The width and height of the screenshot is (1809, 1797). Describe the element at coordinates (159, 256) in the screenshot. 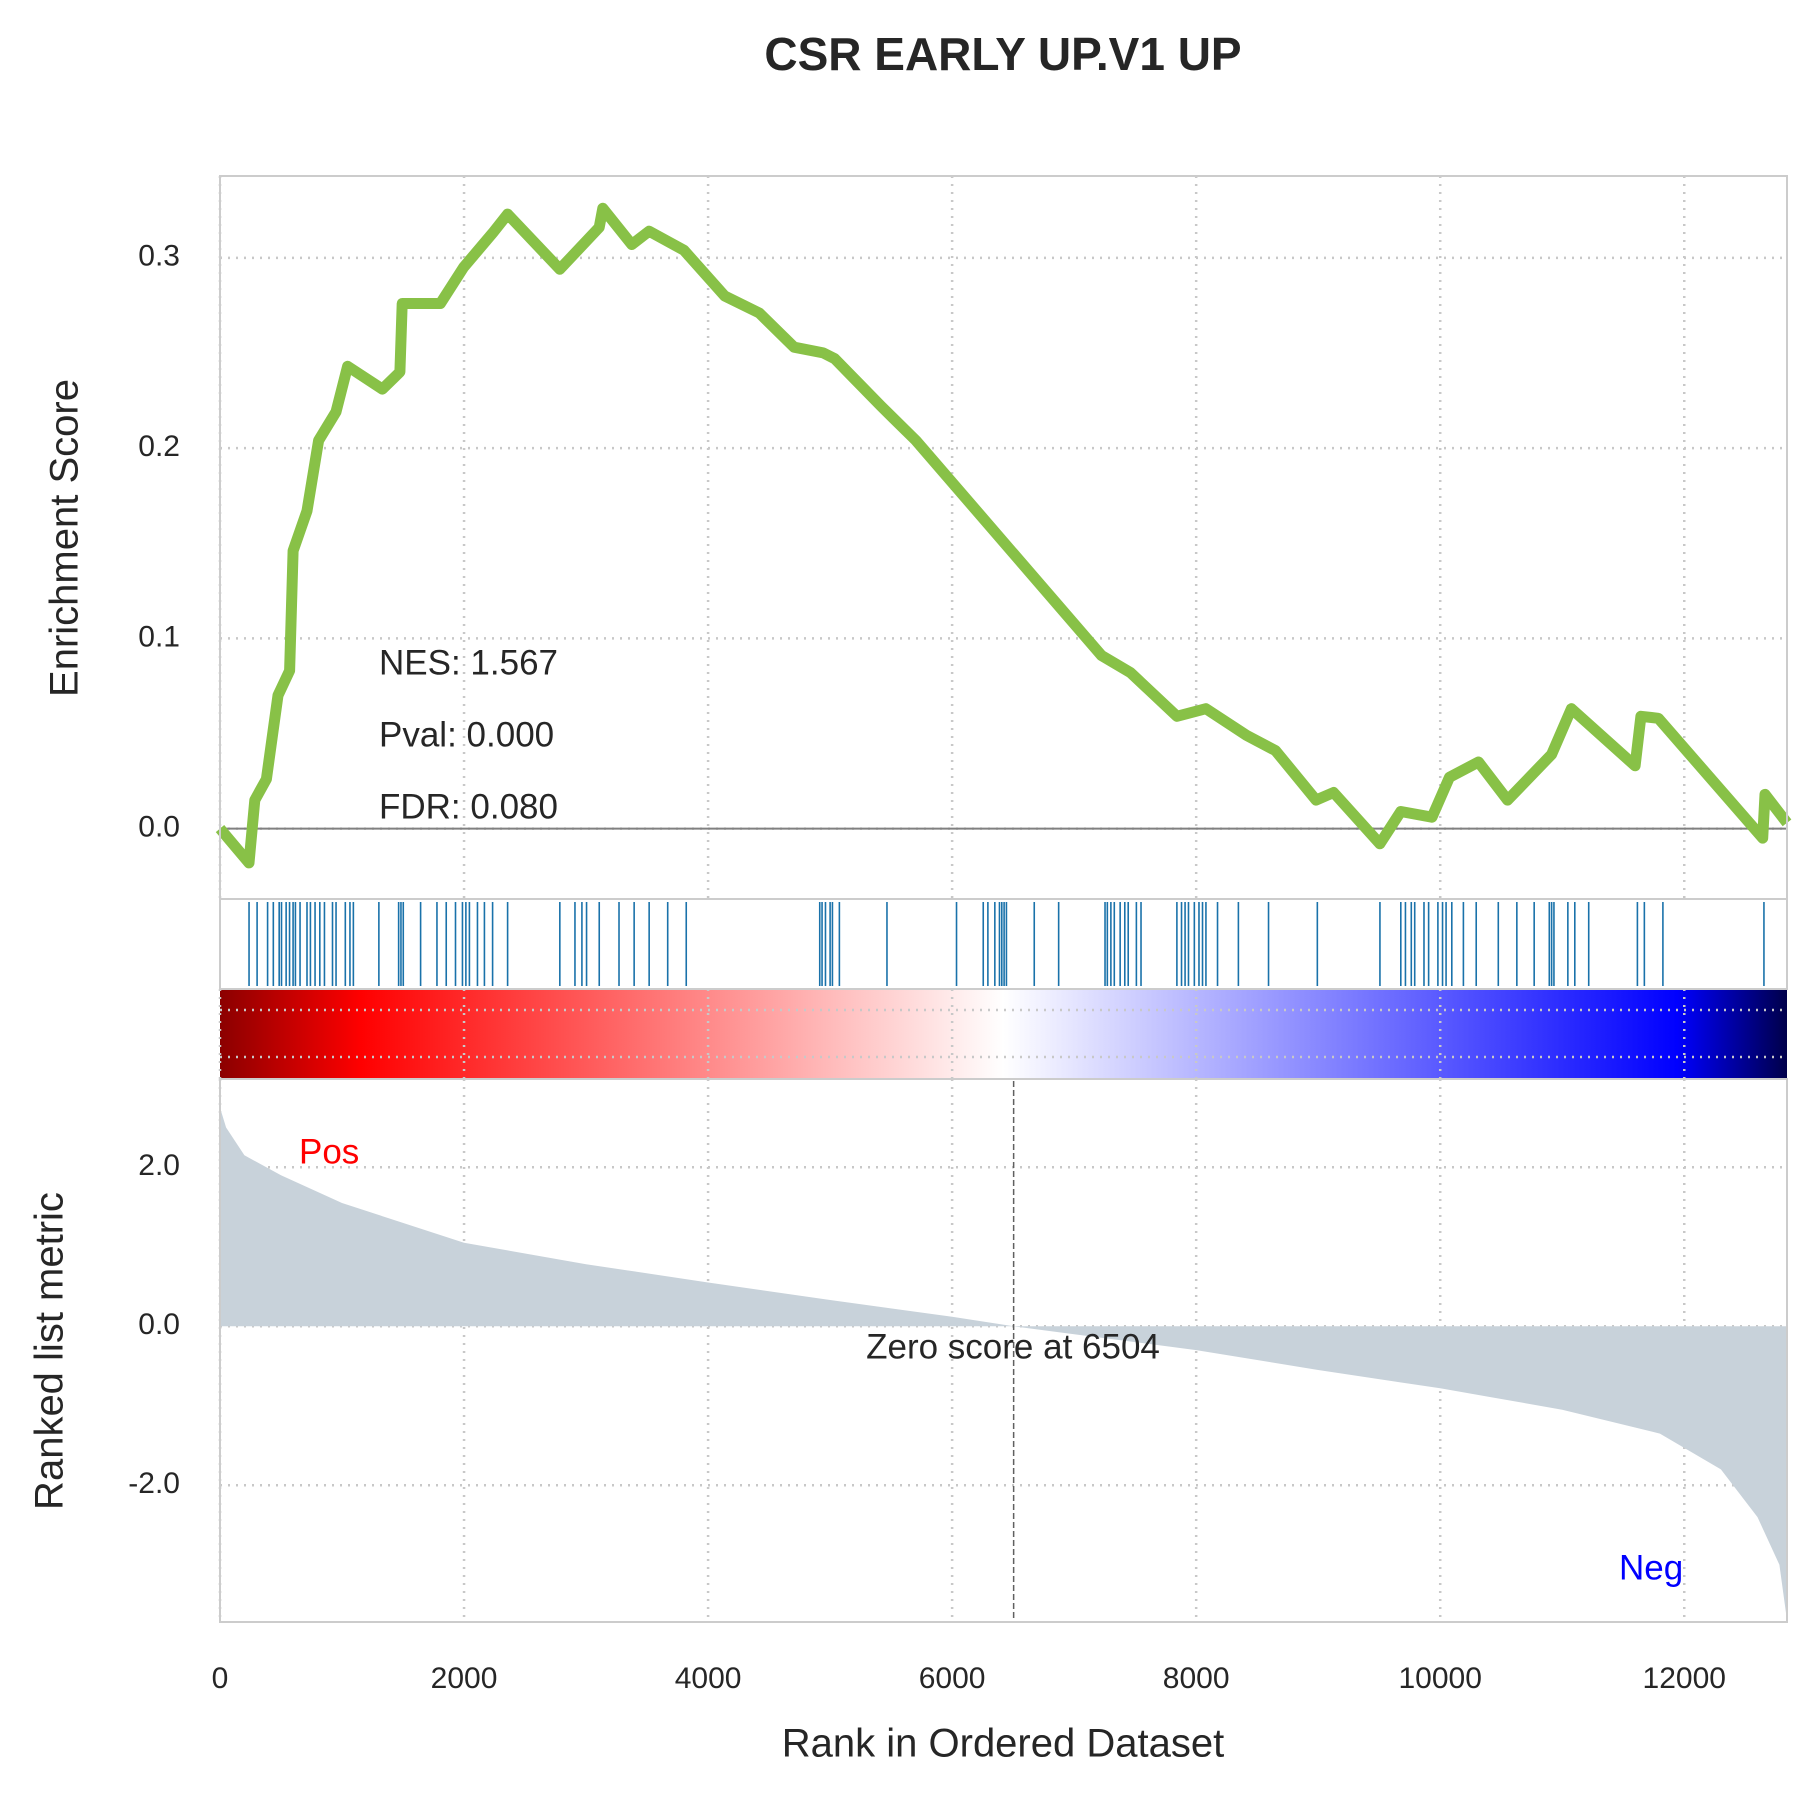

I see `y-tick-label: 0.3` at that location.